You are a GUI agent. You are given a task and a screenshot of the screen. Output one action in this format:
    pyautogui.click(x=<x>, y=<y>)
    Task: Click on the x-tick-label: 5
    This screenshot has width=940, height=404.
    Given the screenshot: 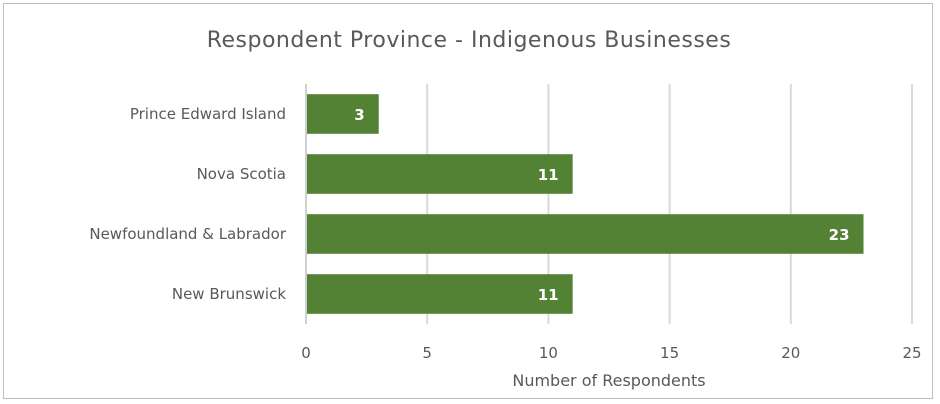 What is the action you would take?
    pyautogui.click(x=427, y=353)
    